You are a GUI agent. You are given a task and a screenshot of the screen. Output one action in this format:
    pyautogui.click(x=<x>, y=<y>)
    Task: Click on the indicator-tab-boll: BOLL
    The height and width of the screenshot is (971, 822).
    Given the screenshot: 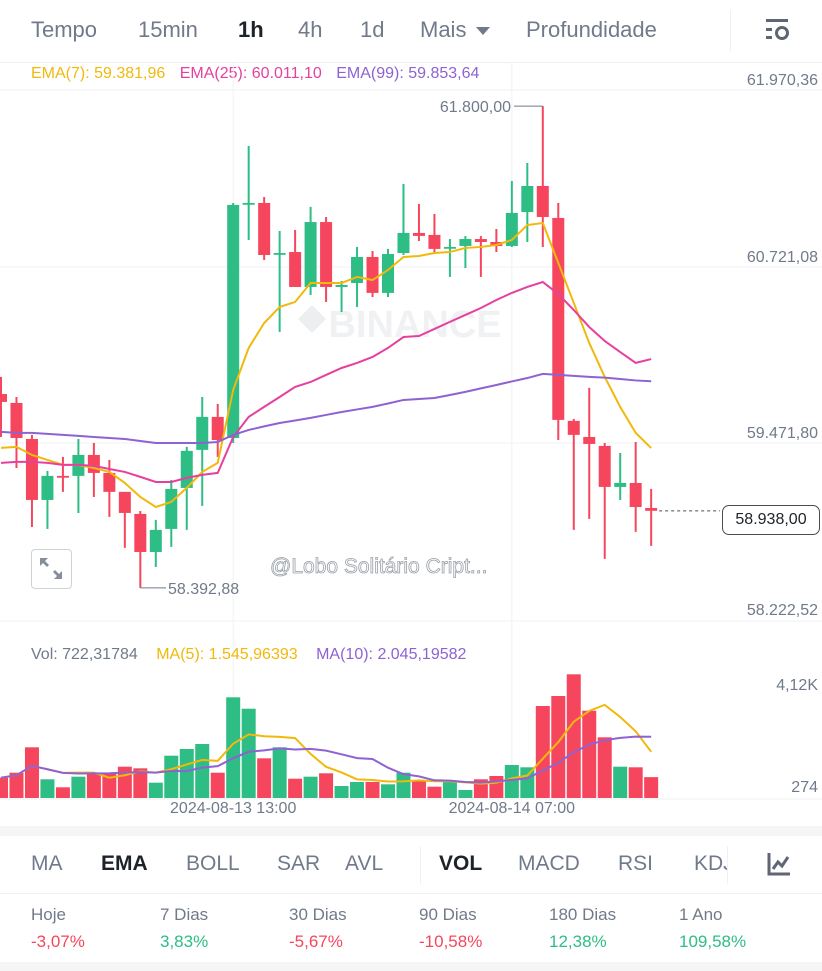 What is the action you would take?
    pyautogui.click(x=213, y=863)
    